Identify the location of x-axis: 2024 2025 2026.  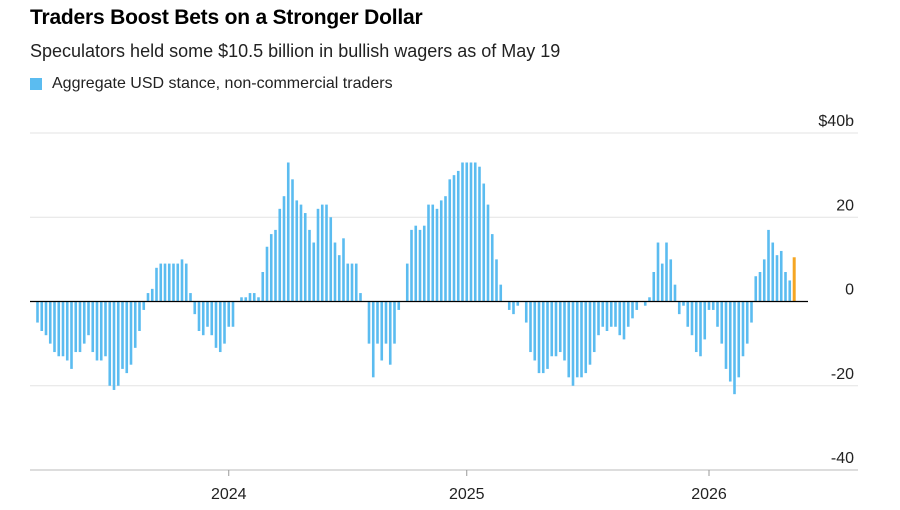
(444, 486).